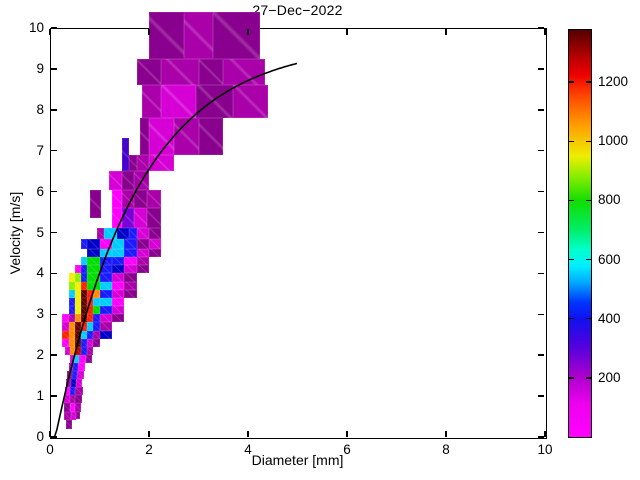  I want to click on x-tick-label: 0, so click(50, 449).